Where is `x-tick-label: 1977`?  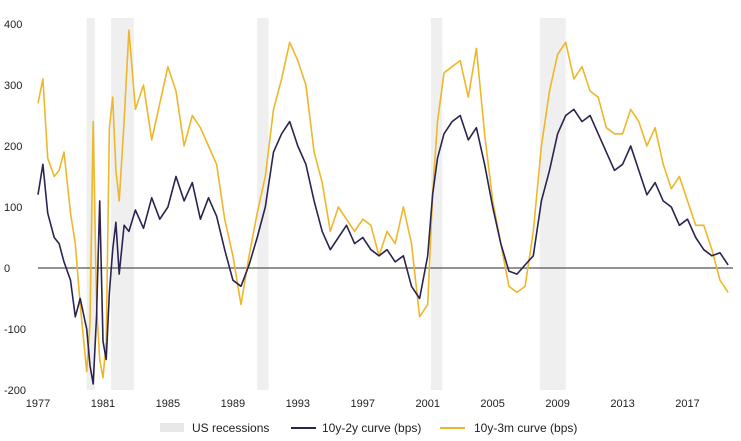
x-tick-label: 1977 is located at coordinates (38, 404).